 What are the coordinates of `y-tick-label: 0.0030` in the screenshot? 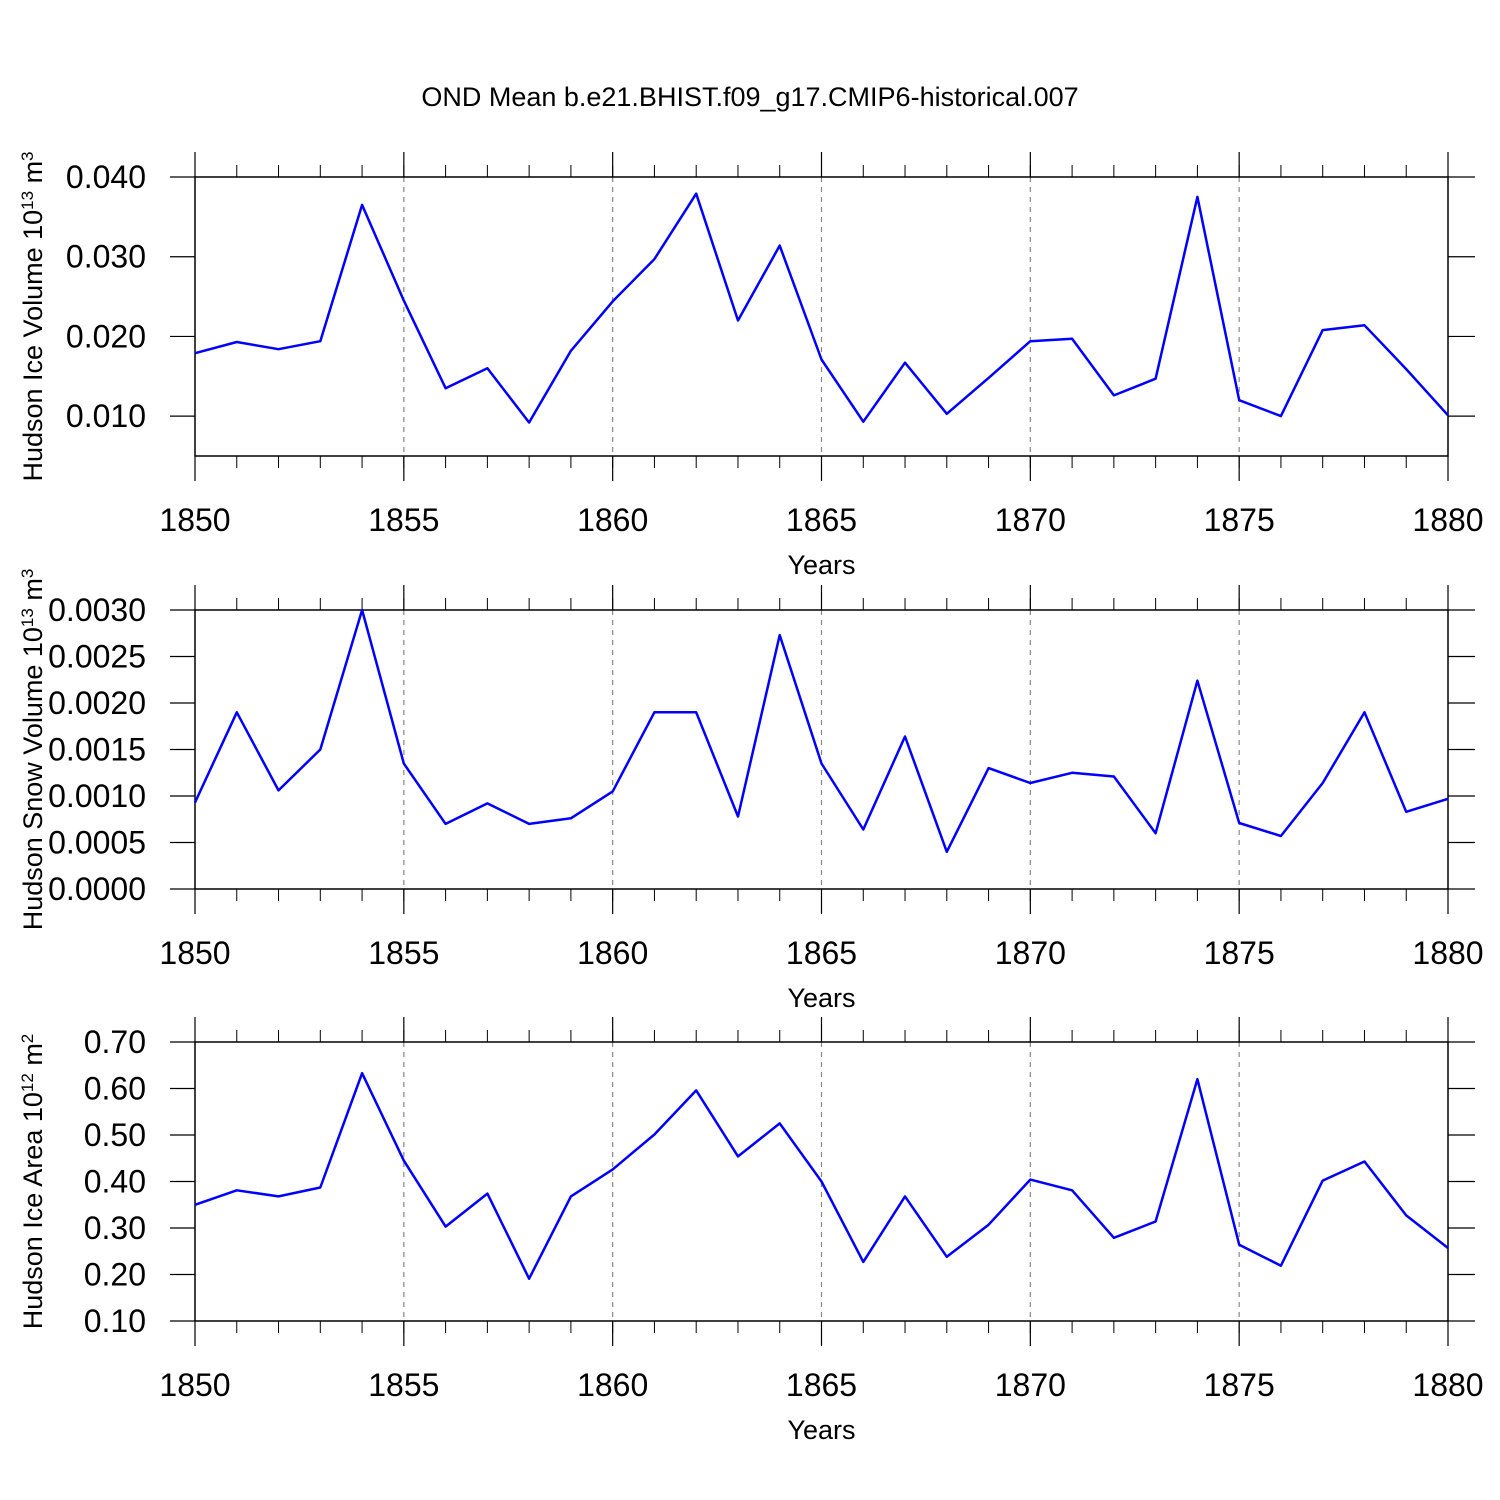 It's located at (97, 610).